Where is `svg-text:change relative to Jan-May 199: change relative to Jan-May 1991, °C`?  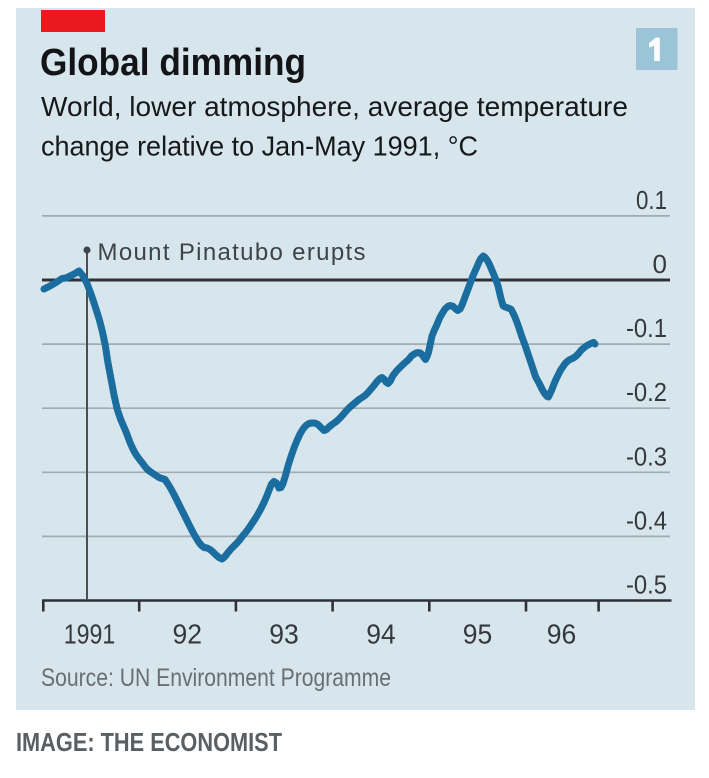
svg-text:change relative to Jan-May 199: change relative to Jan-May 1991, °C is located at coordinates (259, 145).